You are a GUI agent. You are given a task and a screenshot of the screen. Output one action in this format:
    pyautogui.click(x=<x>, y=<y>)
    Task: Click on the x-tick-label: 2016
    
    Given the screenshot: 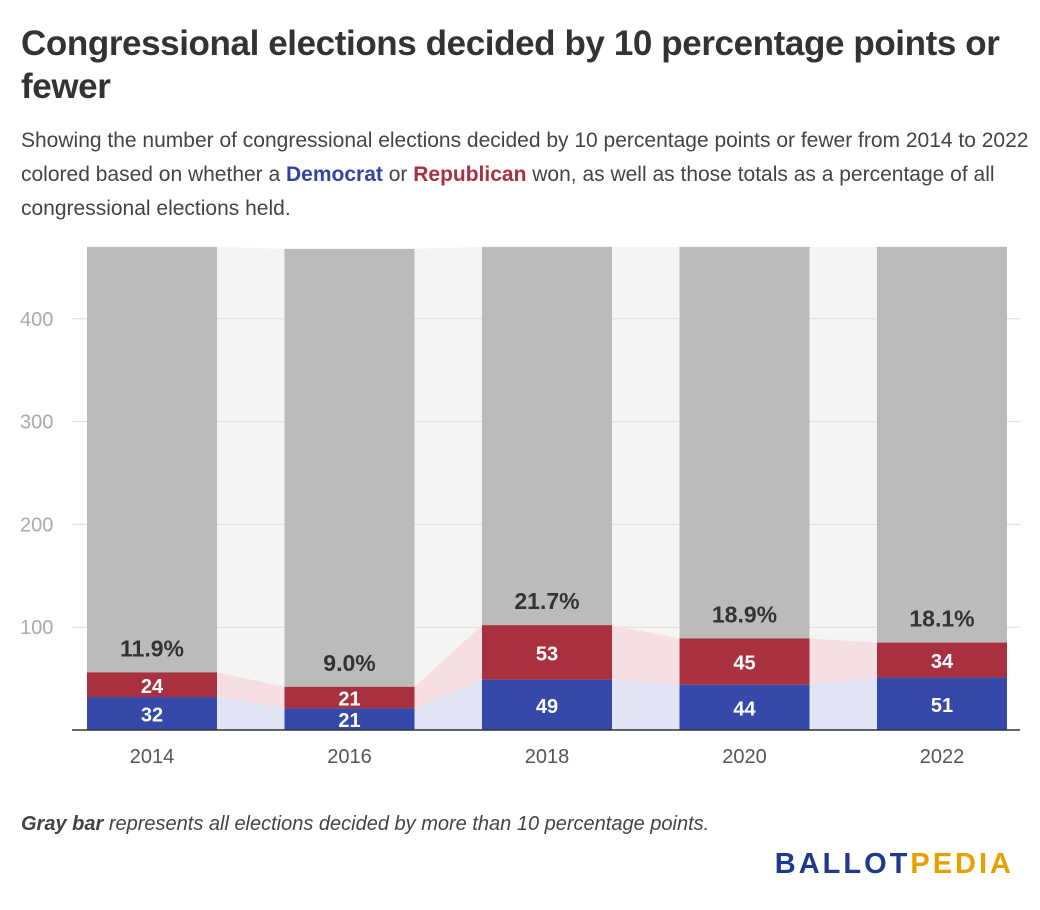 What is the action you would take?
    pyautogui.click(x=349, y=757)
    